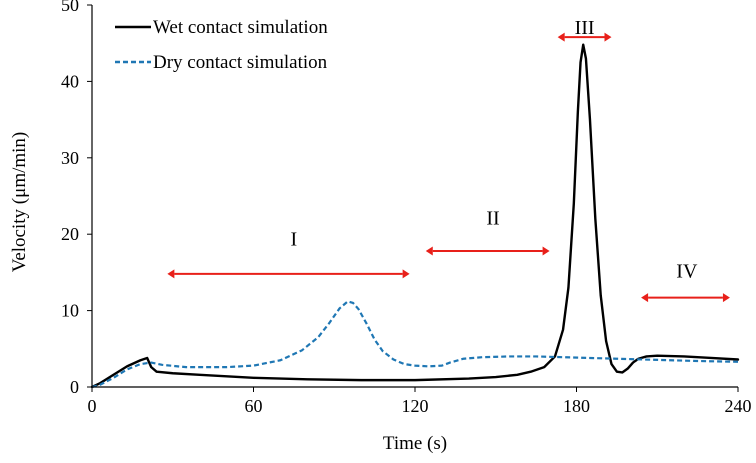 This screenshot has height=463, width=756. What do you see at coordinates (492, 218) in the screenshot?
I see `region-label: II` at bounding box center [492, 218].